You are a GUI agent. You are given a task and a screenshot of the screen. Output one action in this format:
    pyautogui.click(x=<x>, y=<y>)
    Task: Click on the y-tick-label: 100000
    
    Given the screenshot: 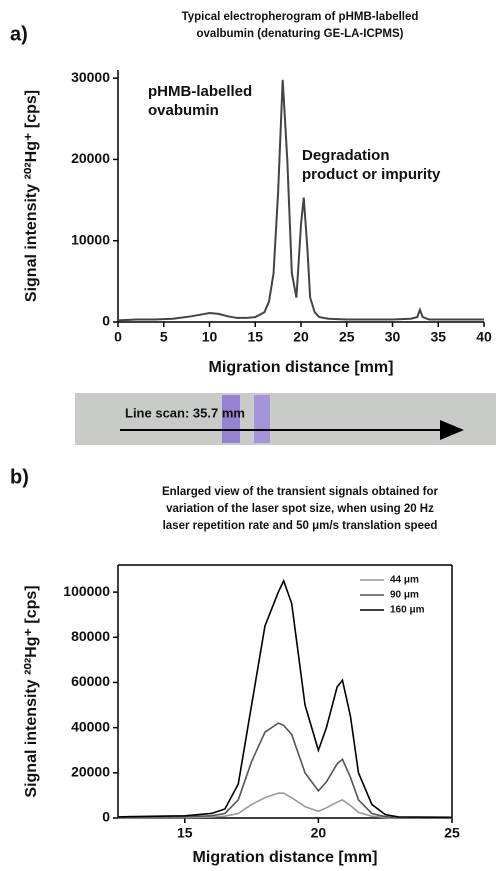 What is the action you would take?
    pyautogui.click(x=86, y=591)
    